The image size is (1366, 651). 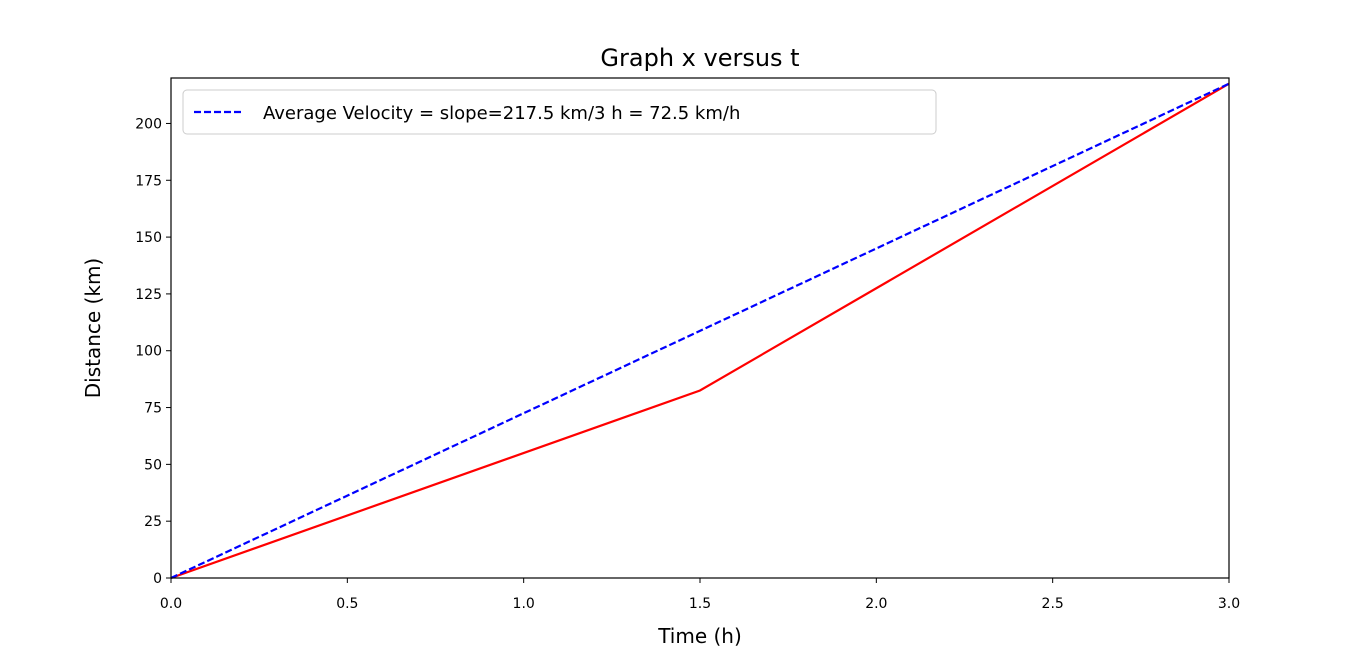 What do you see at coordinates (148, 352) in the screenshot?
I see `y-tick-label: 100` at bounding box center [148, 352].